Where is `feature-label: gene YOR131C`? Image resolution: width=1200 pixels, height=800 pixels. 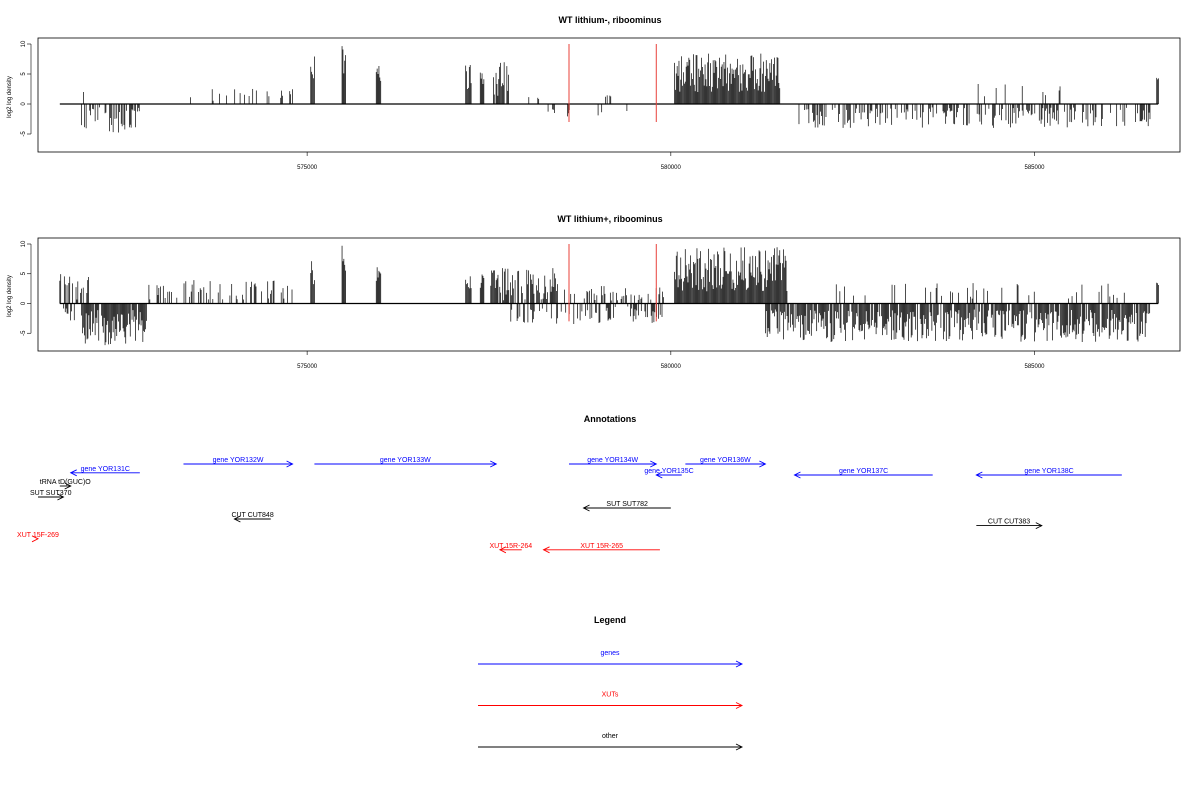
feature-label: gene YOR131C is located at coordinates (105, 469).